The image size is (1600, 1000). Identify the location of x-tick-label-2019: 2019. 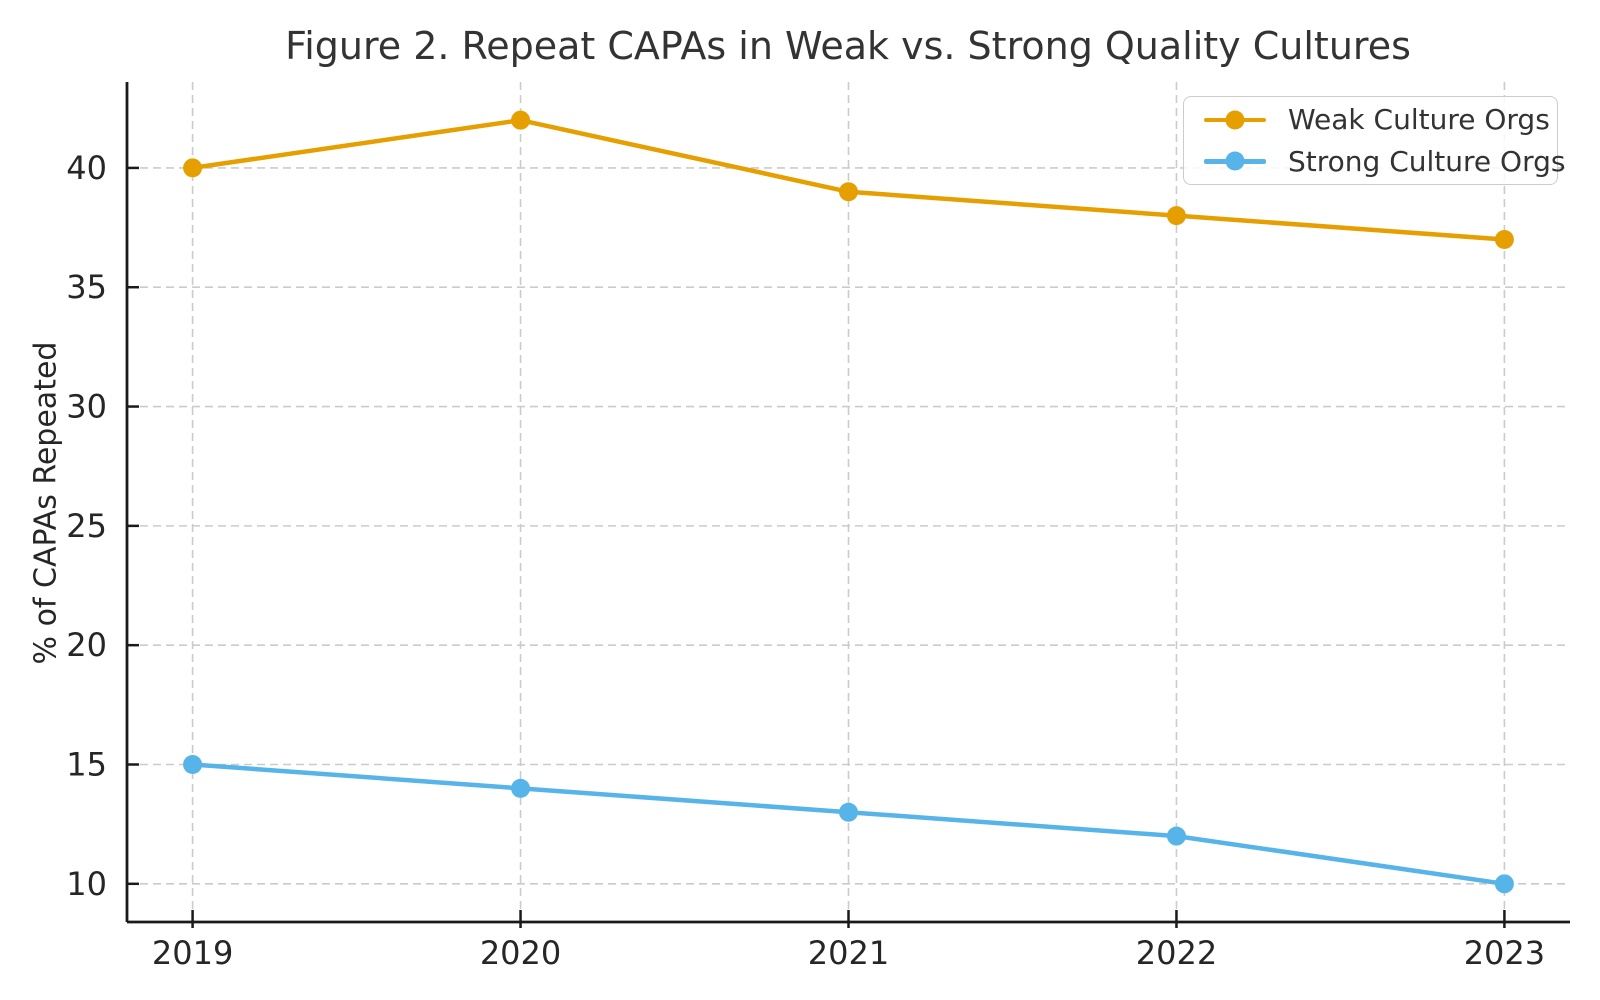
(192, 953).